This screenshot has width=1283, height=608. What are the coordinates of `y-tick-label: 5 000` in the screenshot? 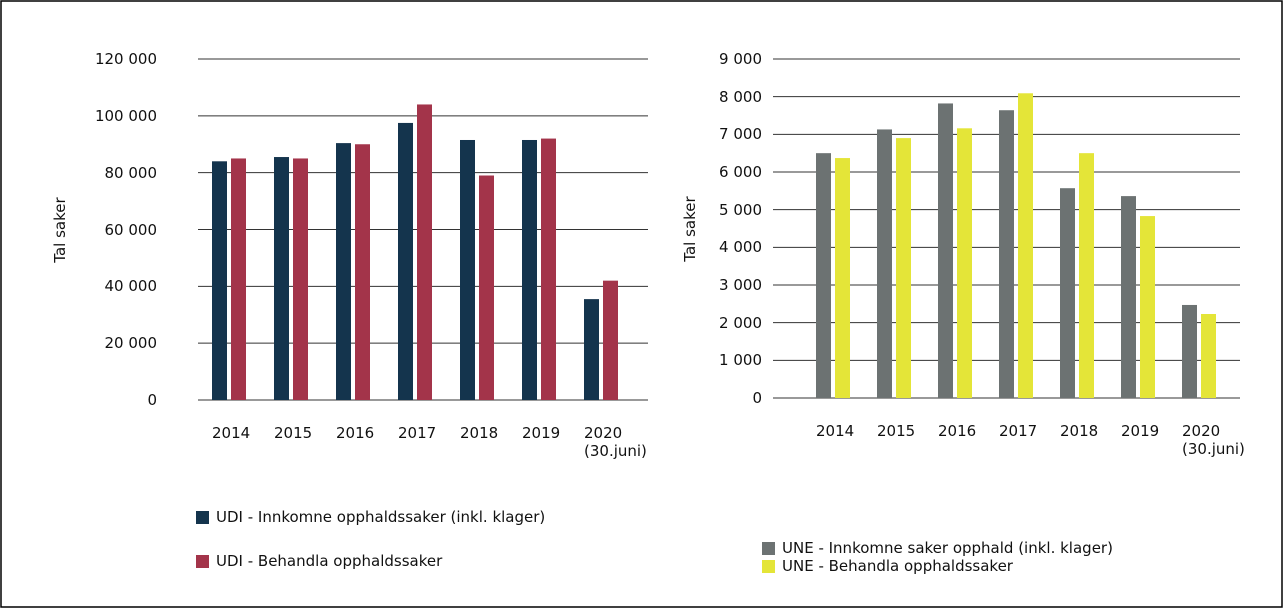 It's located at (740, 209).